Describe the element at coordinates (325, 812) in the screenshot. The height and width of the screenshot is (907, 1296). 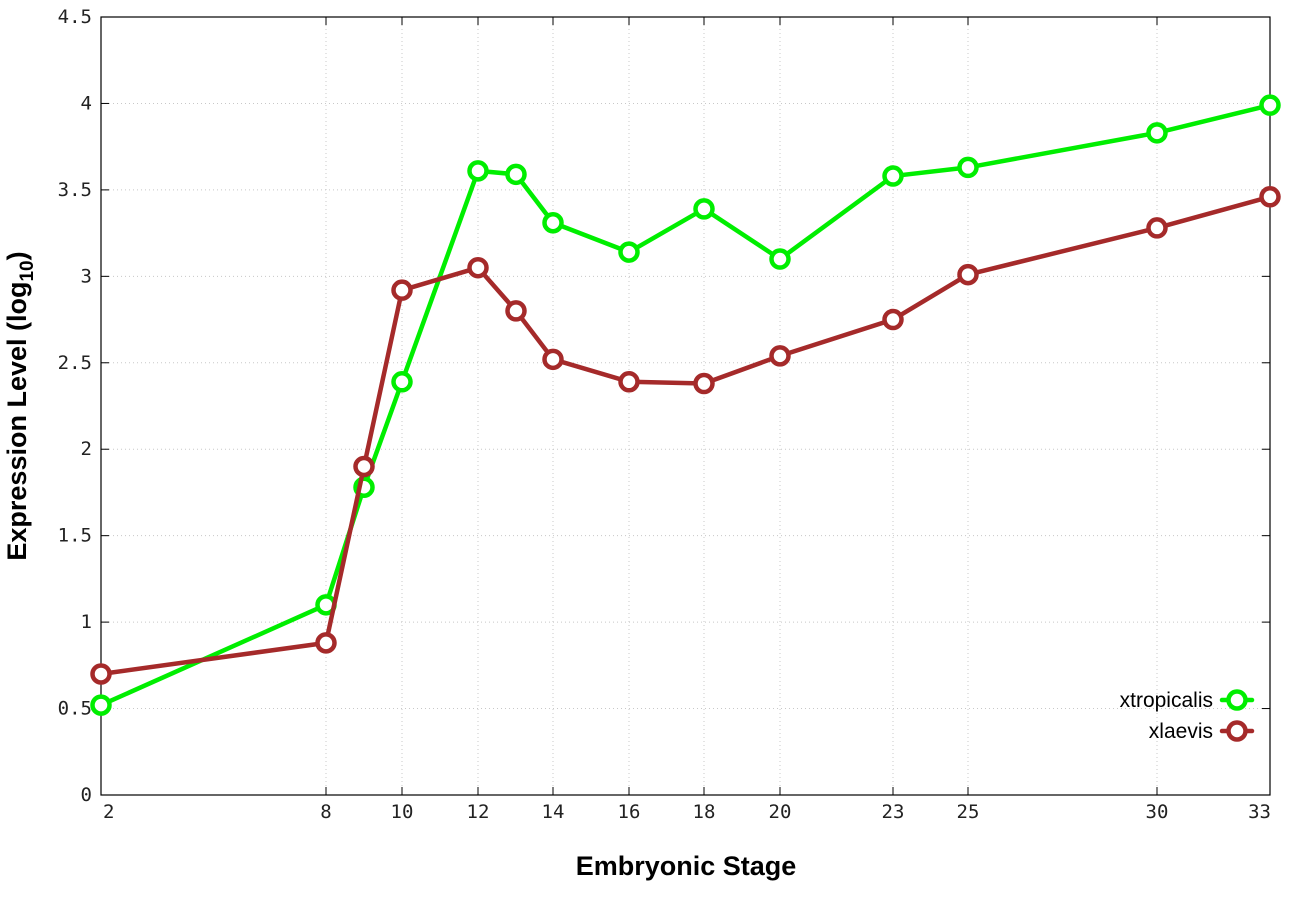
I see `x-tick-label: 8` at that location.